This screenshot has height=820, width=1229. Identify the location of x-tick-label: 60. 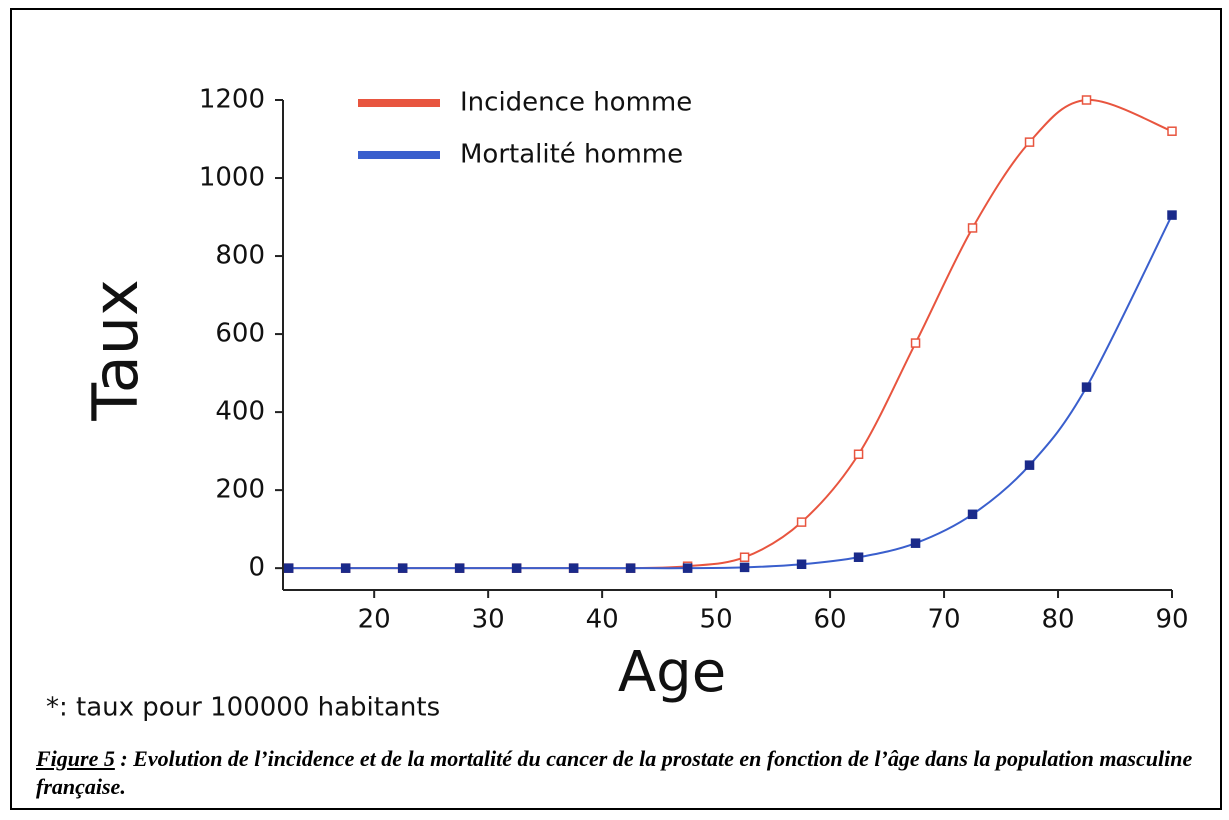
(830, 620).